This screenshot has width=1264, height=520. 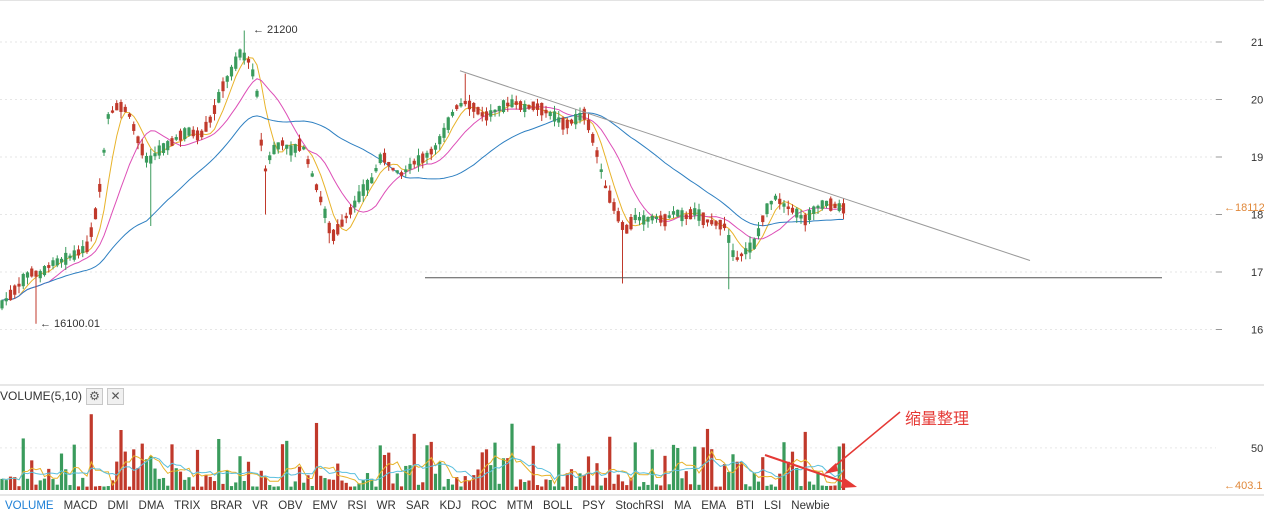 What do you see at coordinates (682, 505) in the screenshot?
I see `tab-ma: MA` at bounding box center [682, 505].